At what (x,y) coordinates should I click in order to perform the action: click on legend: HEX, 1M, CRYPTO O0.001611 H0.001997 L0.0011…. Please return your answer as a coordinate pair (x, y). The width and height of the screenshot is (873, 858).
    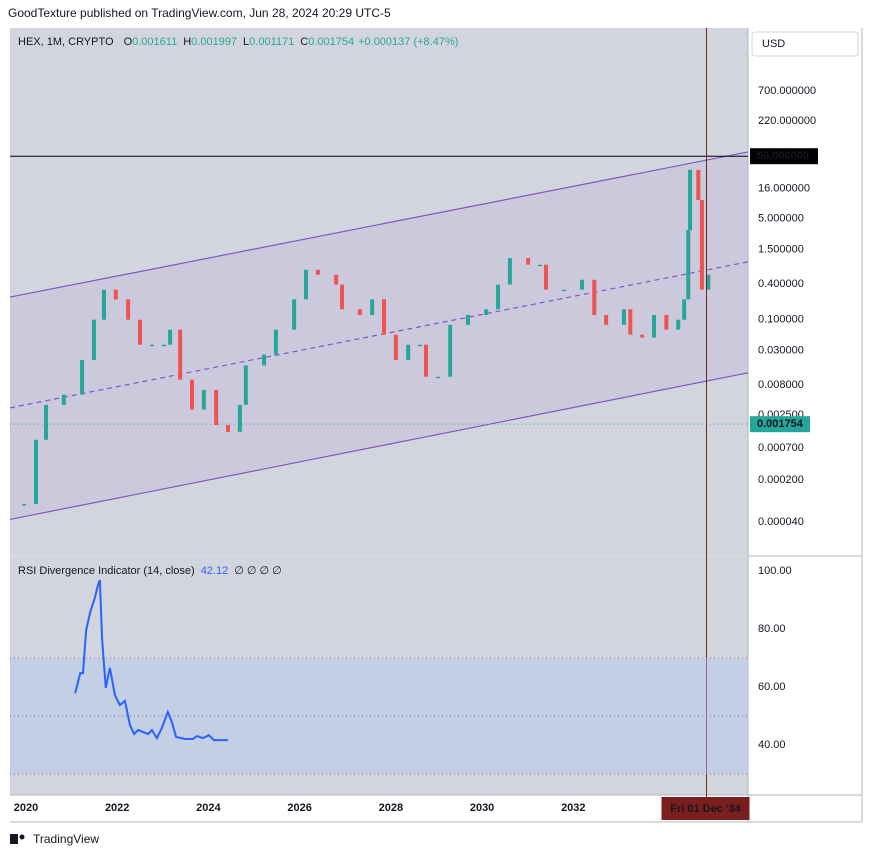
    Looking at the image, I should click on (238, 42).